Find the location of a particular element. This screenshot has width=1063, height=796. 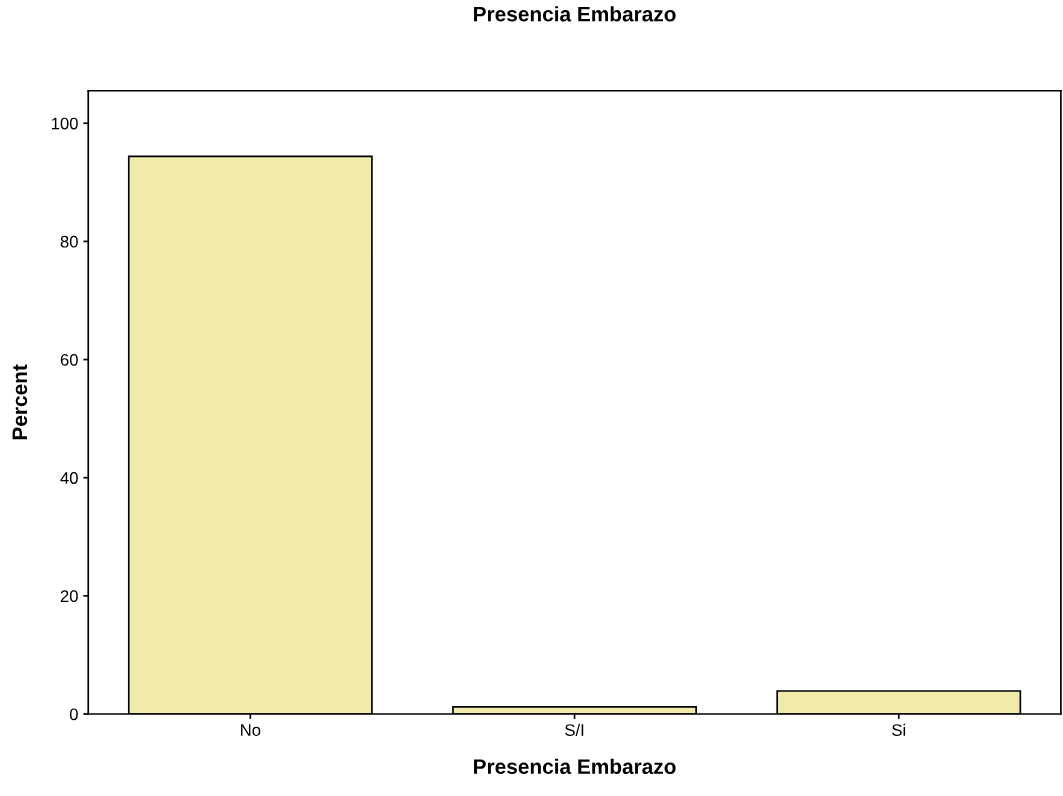

x-tick-label: No is located at coordinates (251, 730).